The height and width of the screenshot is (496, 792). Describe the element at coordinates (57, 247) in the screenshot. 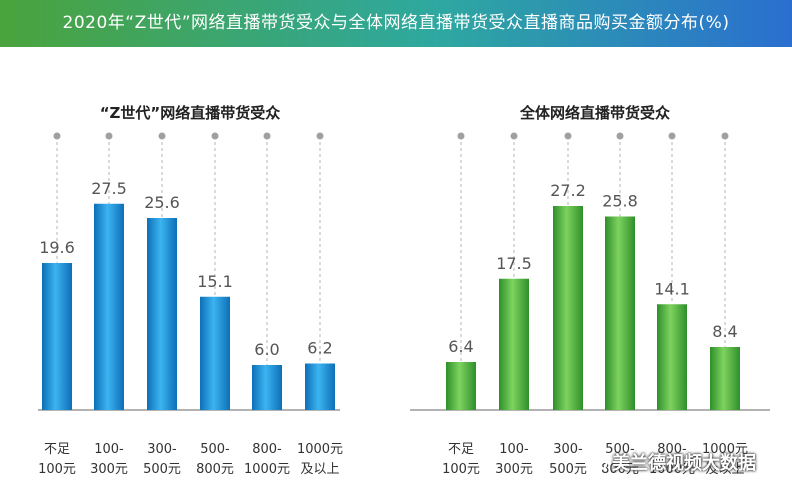

I see `data-label: 19.6` at that location.